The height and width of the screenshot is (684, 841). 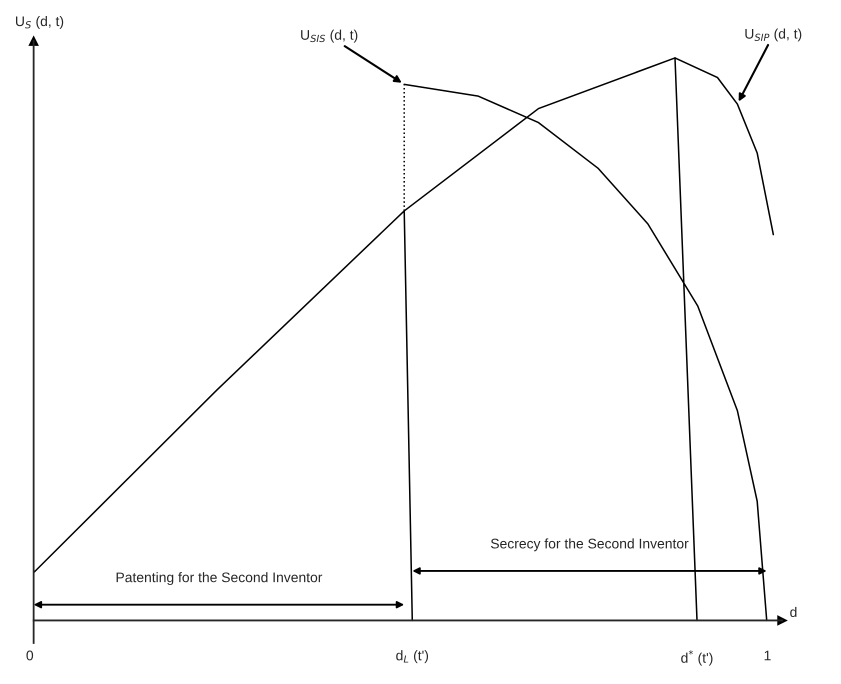 What do you see at coordinates (30, 655) in the screenshot?
I see `x-tick-label: 0` at bounding box center [30, 655].